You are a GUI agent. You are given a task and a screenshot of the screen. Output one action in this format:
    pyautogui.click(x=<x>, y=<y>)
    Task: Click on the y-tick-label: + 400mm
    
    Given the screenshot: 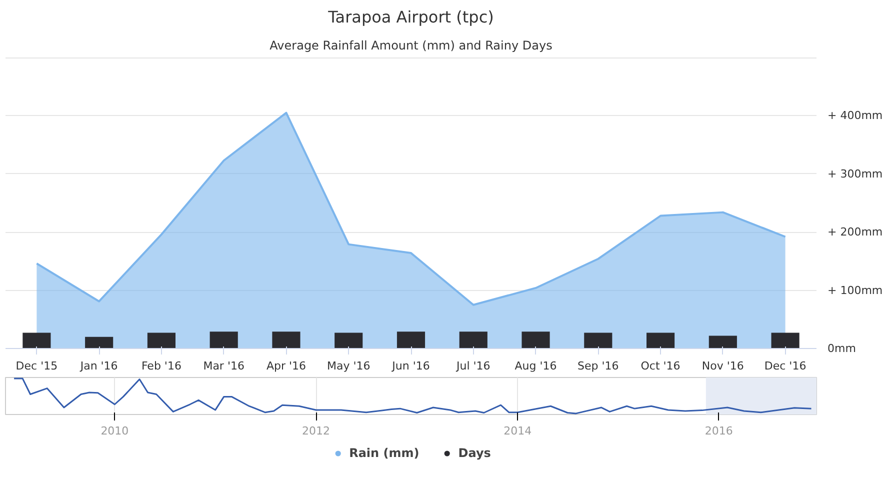 What is the action you would take?
    pyautogui.click(x=855, y=115)
    